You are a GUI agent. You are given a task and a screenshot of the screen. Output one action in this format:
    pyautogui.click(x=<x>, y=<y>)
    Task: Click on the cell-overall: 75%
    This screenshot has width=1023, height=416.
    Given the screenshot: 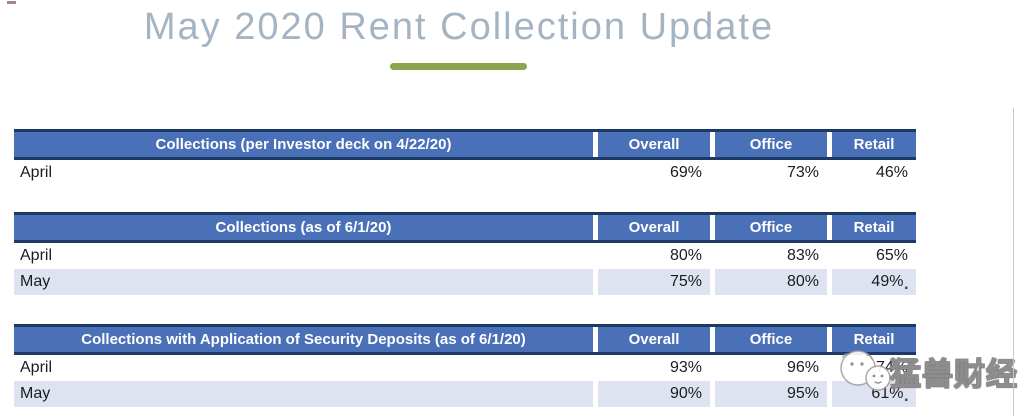 What is the action you would take?
    pyautogui.click(x=651, y=282)
    